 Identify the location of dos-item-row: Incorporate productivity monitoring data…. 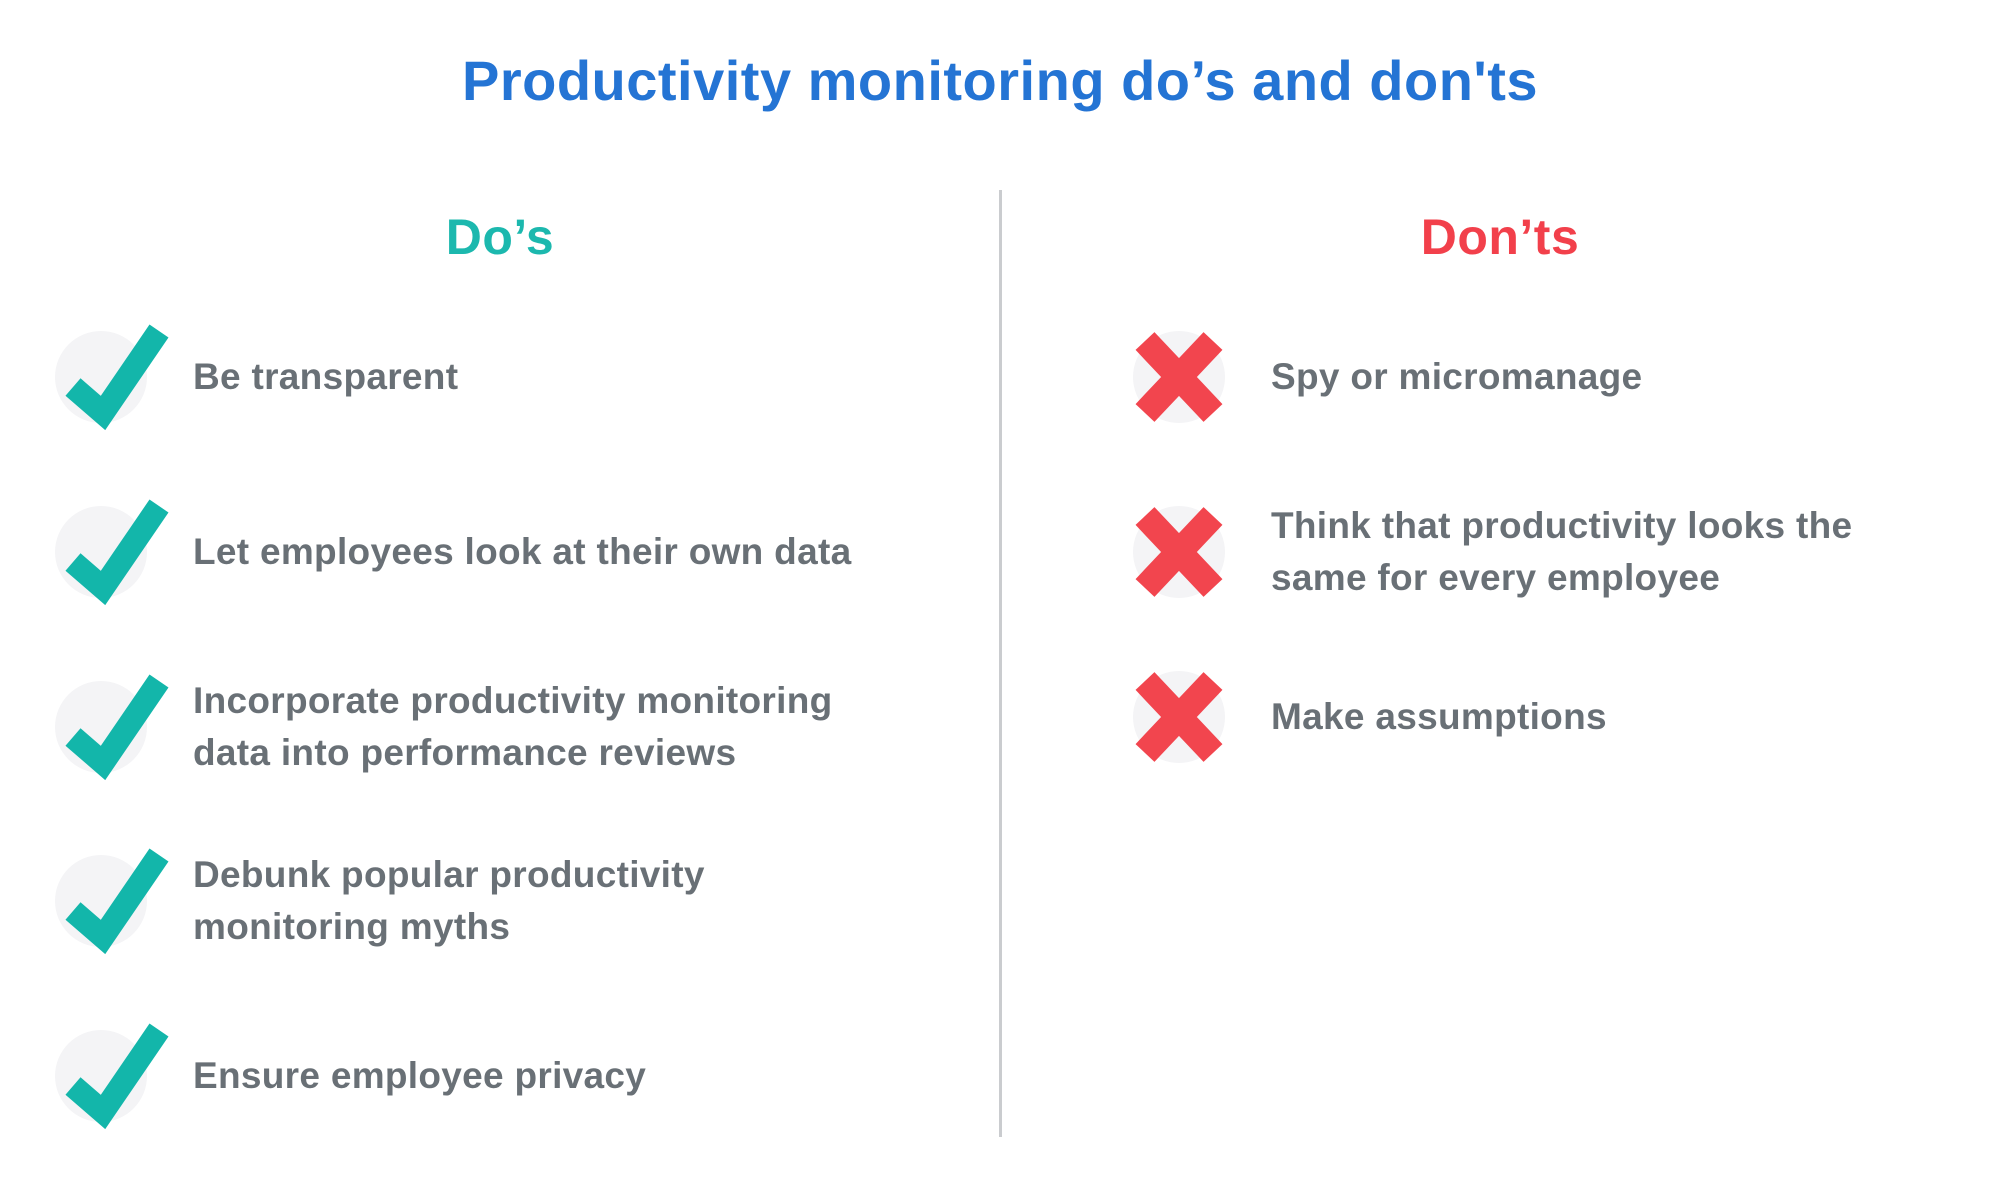
(444, 727).